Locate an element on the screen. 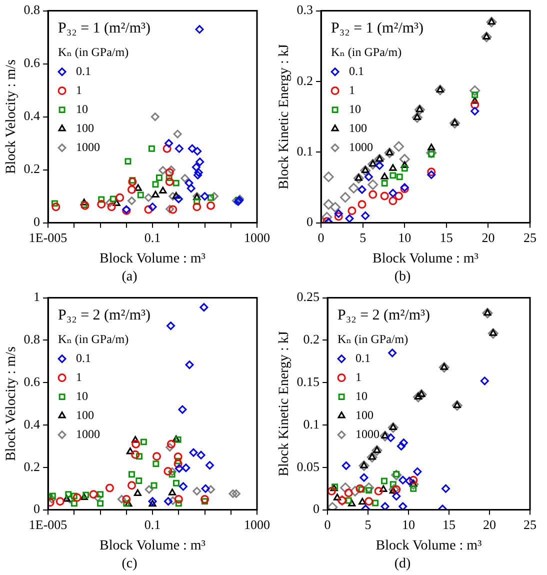 The height and width of the screenshot is (575, 547). x-tick-label: 0 is located at coordinates (327, 524).